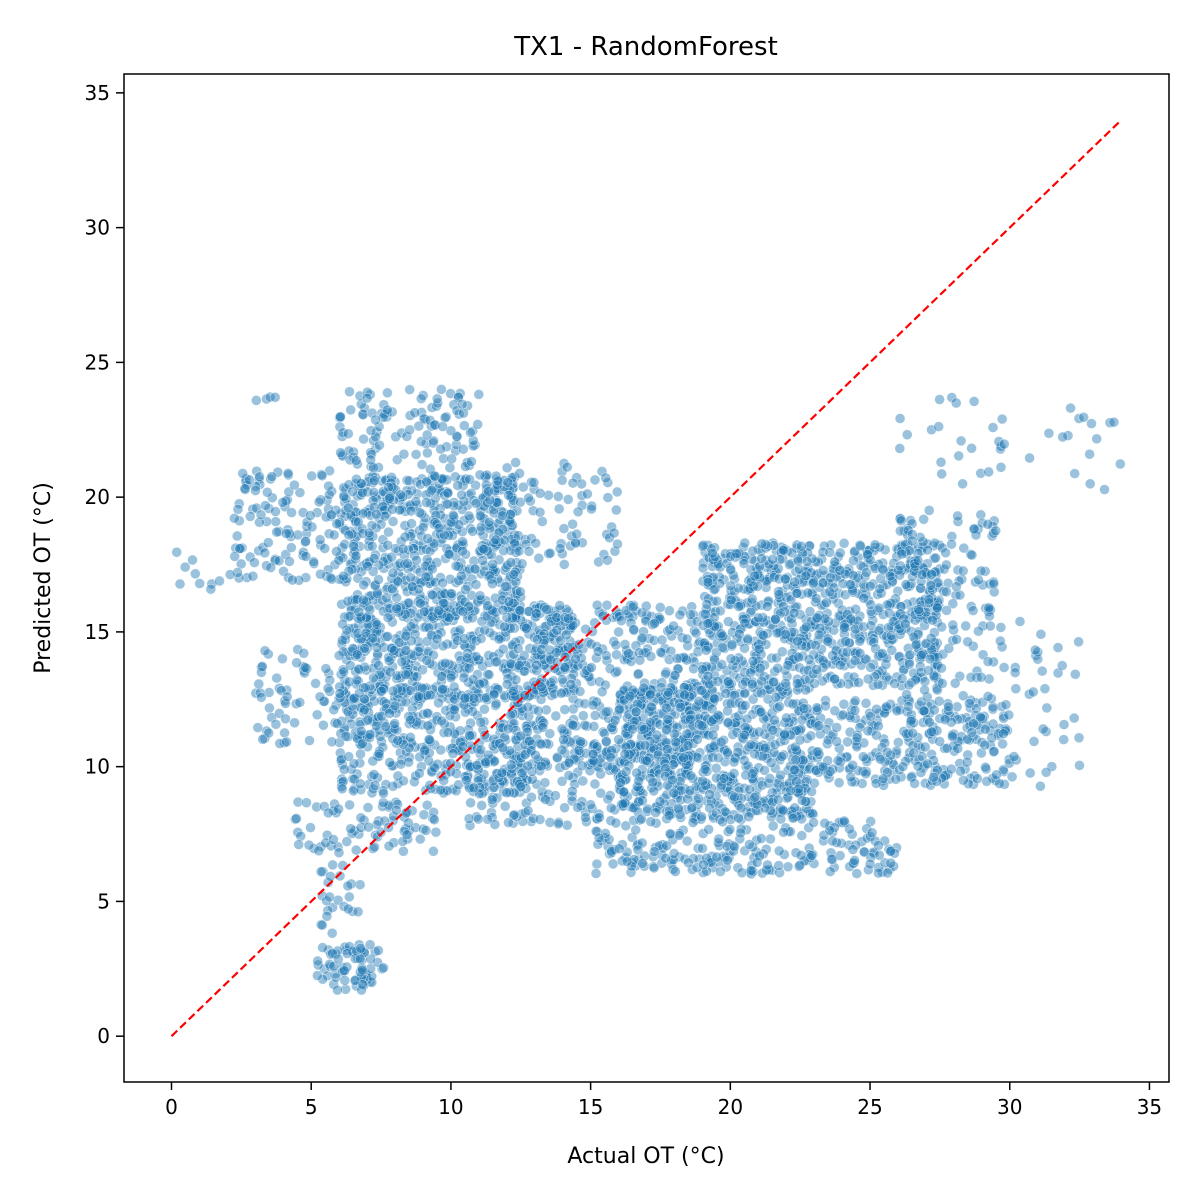  Describe the element at coordinates (590, 1107) in the screenshot. I see `x-tick-label: 15` at that location.